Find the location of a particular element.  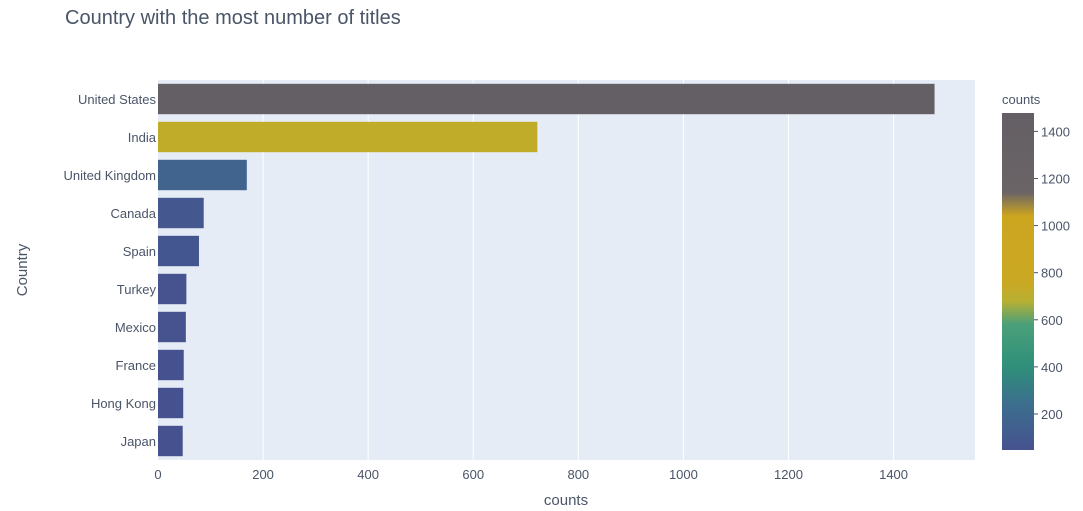

x-tick-label: 600 is located at coordinates (473, 474).